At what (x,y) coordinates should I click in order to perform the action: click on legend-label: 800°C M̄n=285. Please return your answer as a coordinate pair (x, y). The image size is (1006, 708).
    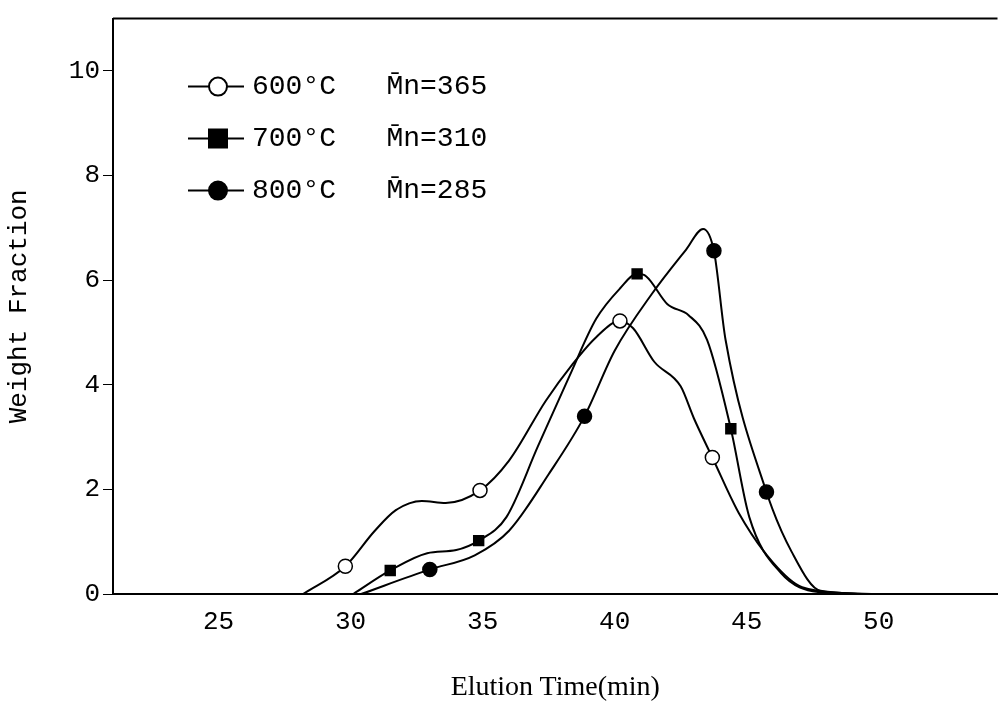
    Looking at the image, I should click on (370, 191).